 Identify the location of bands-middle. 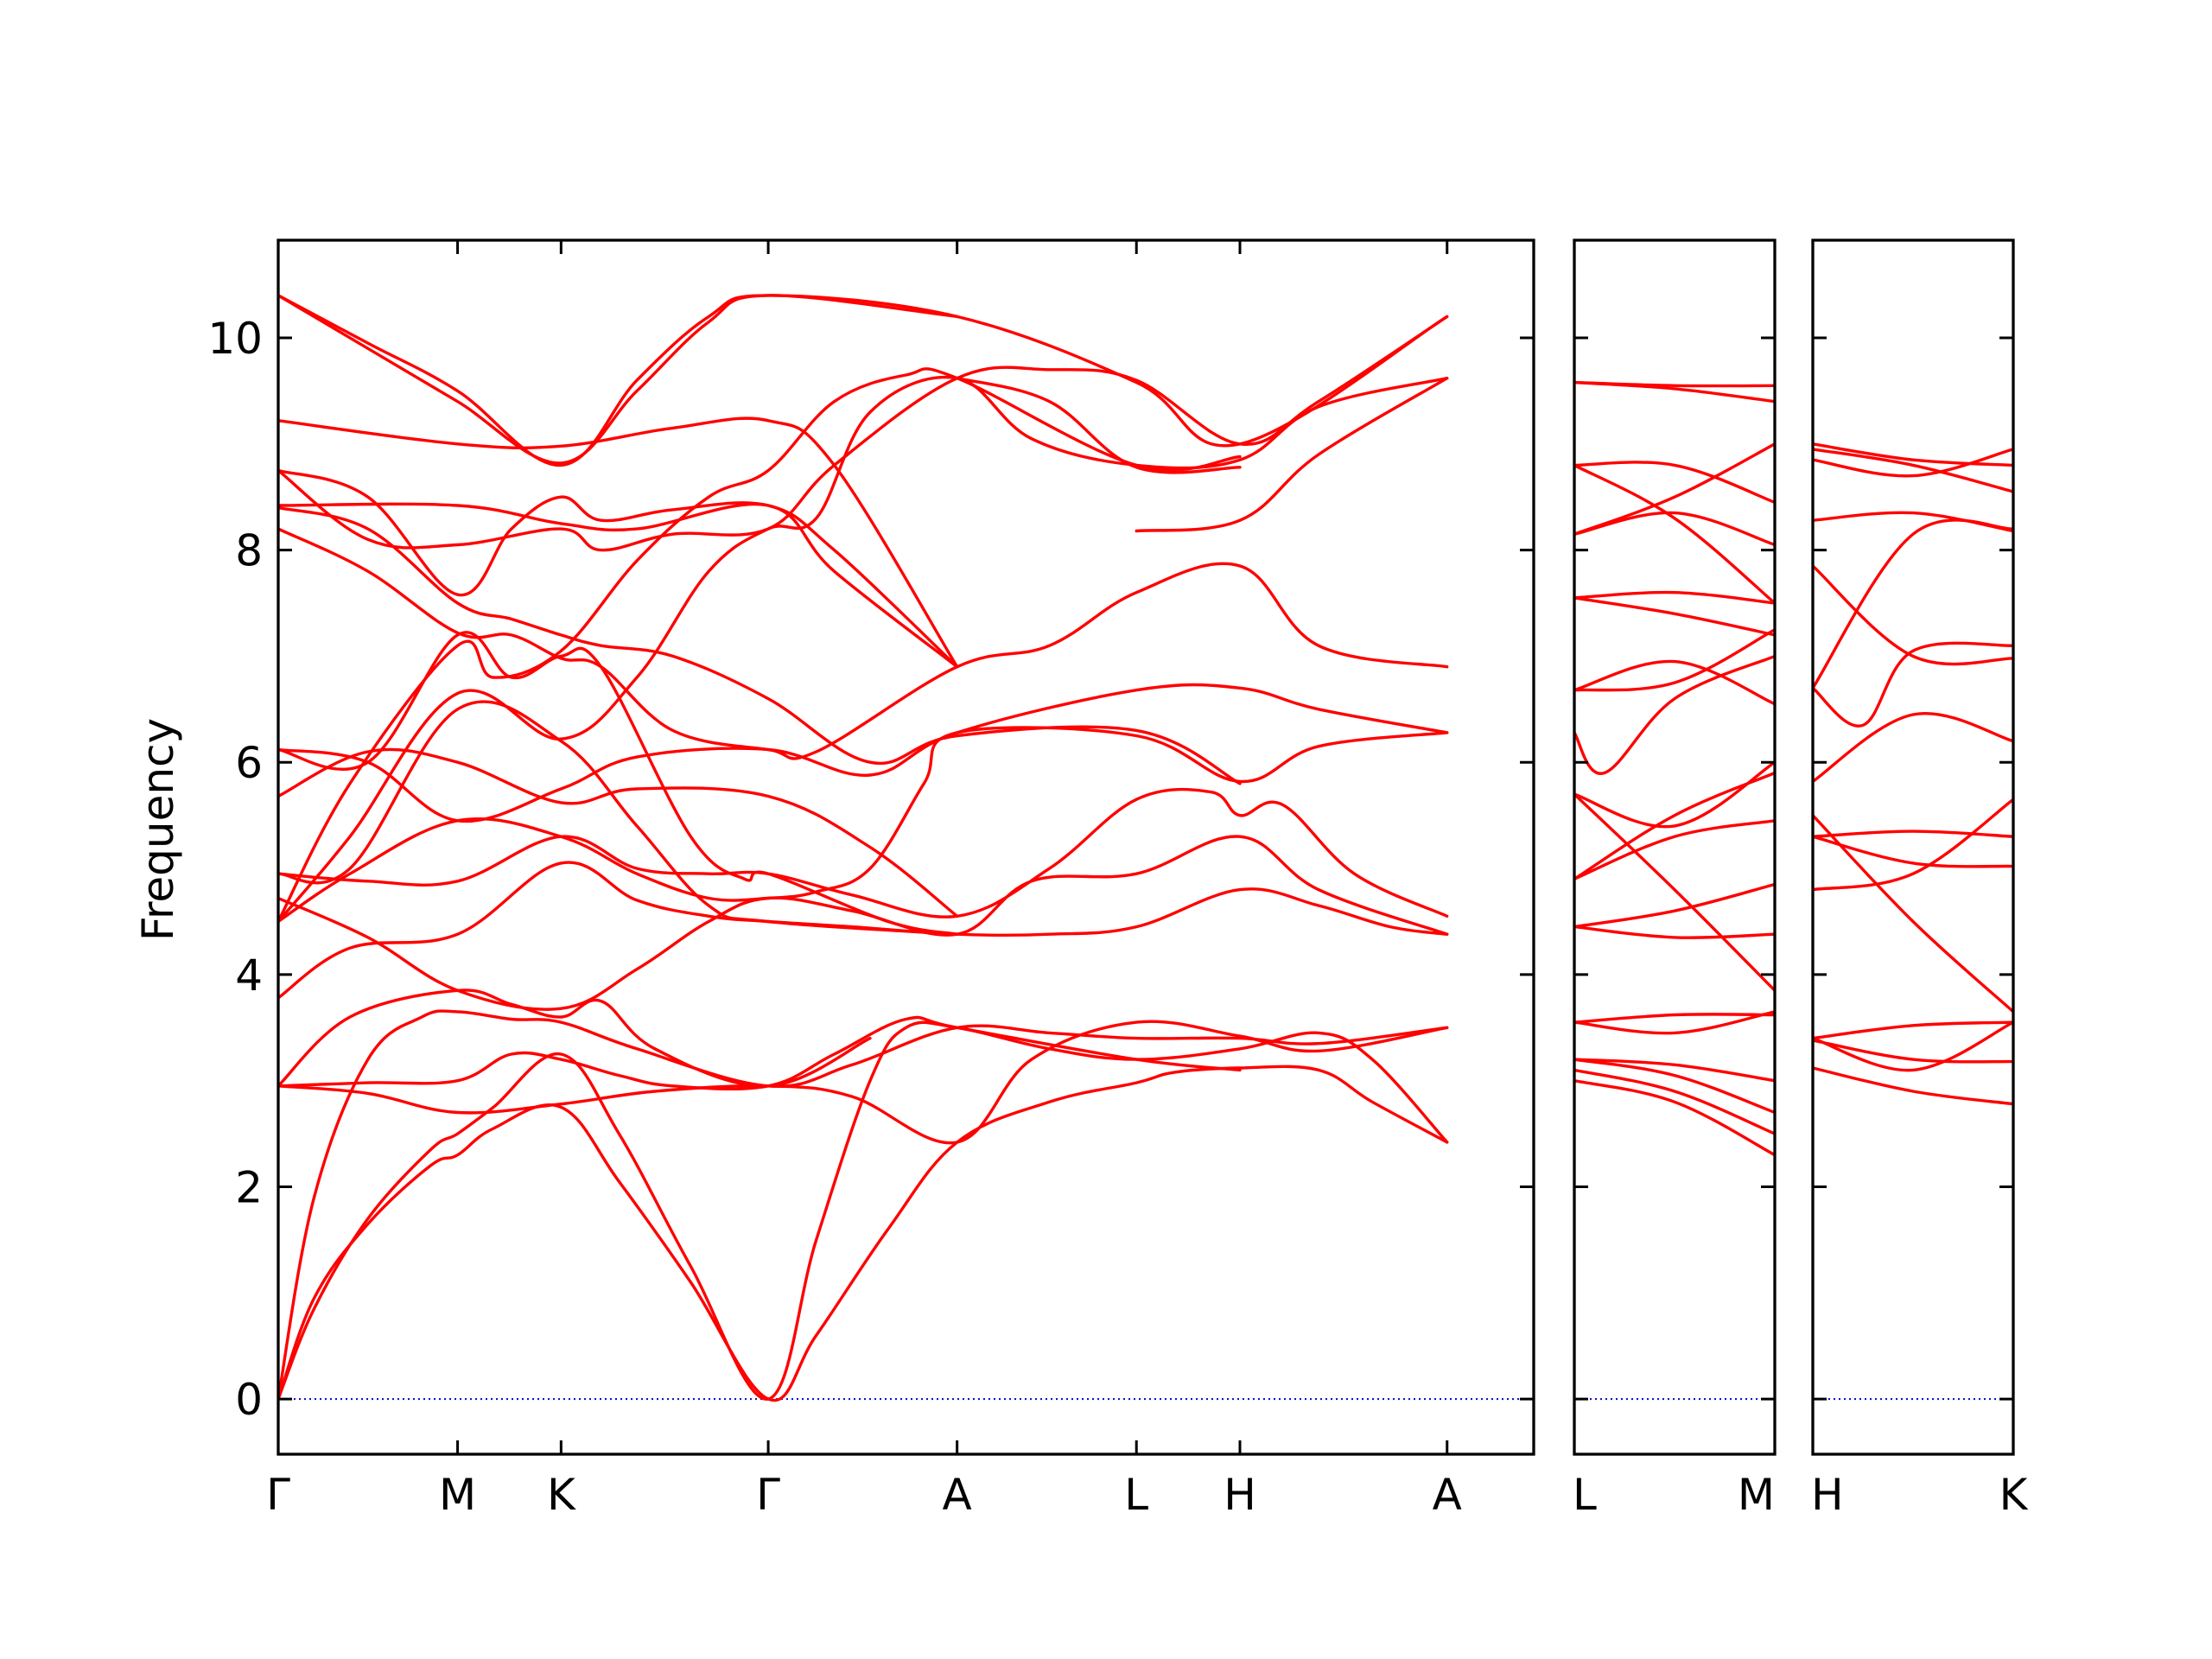
(1674, 768).